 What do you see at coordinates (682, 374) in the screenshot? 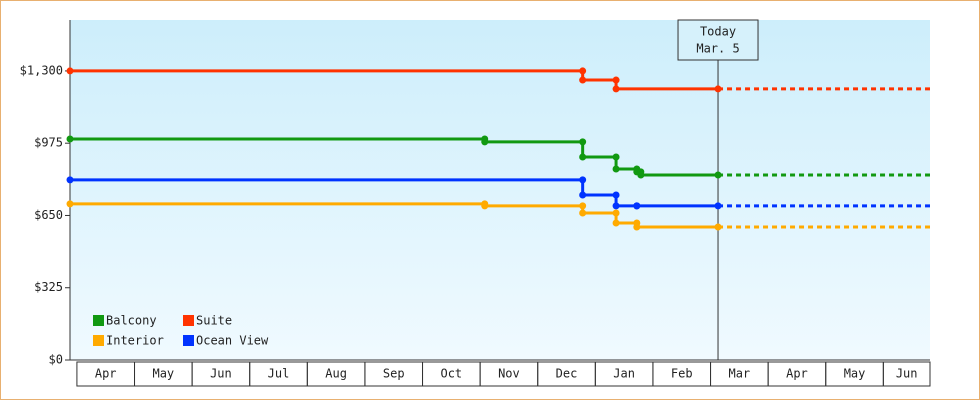
I see `x-tick-label: Feb` at bounding box center [682, 374].